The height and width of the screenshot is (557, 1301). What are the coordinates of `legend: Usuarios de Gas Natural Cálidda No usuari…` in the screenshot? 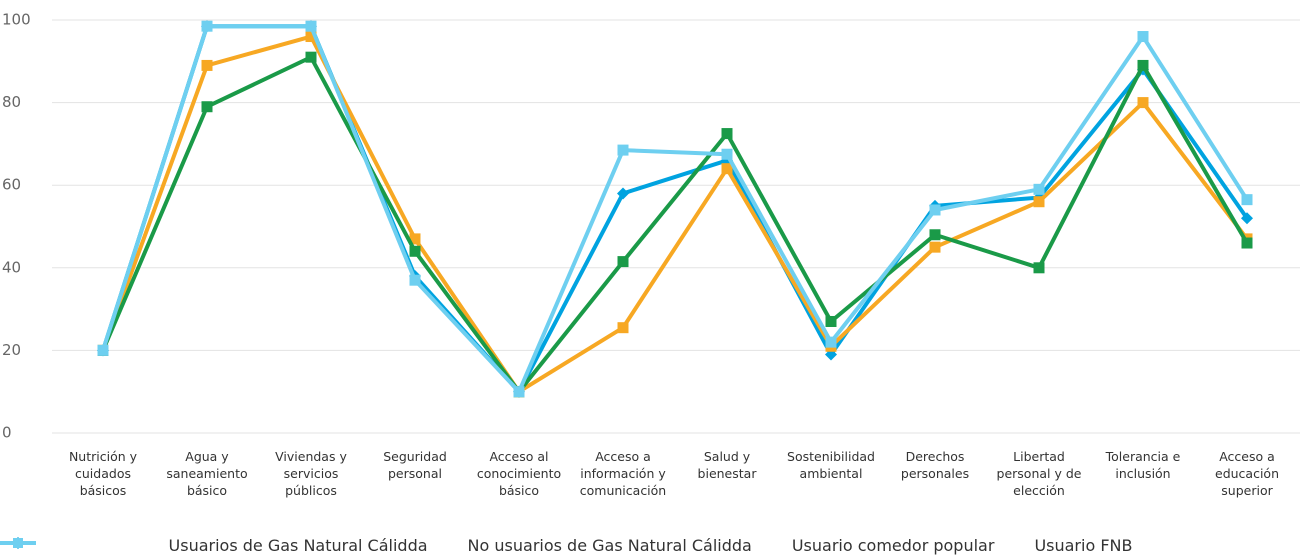 It's located at (650, 545).